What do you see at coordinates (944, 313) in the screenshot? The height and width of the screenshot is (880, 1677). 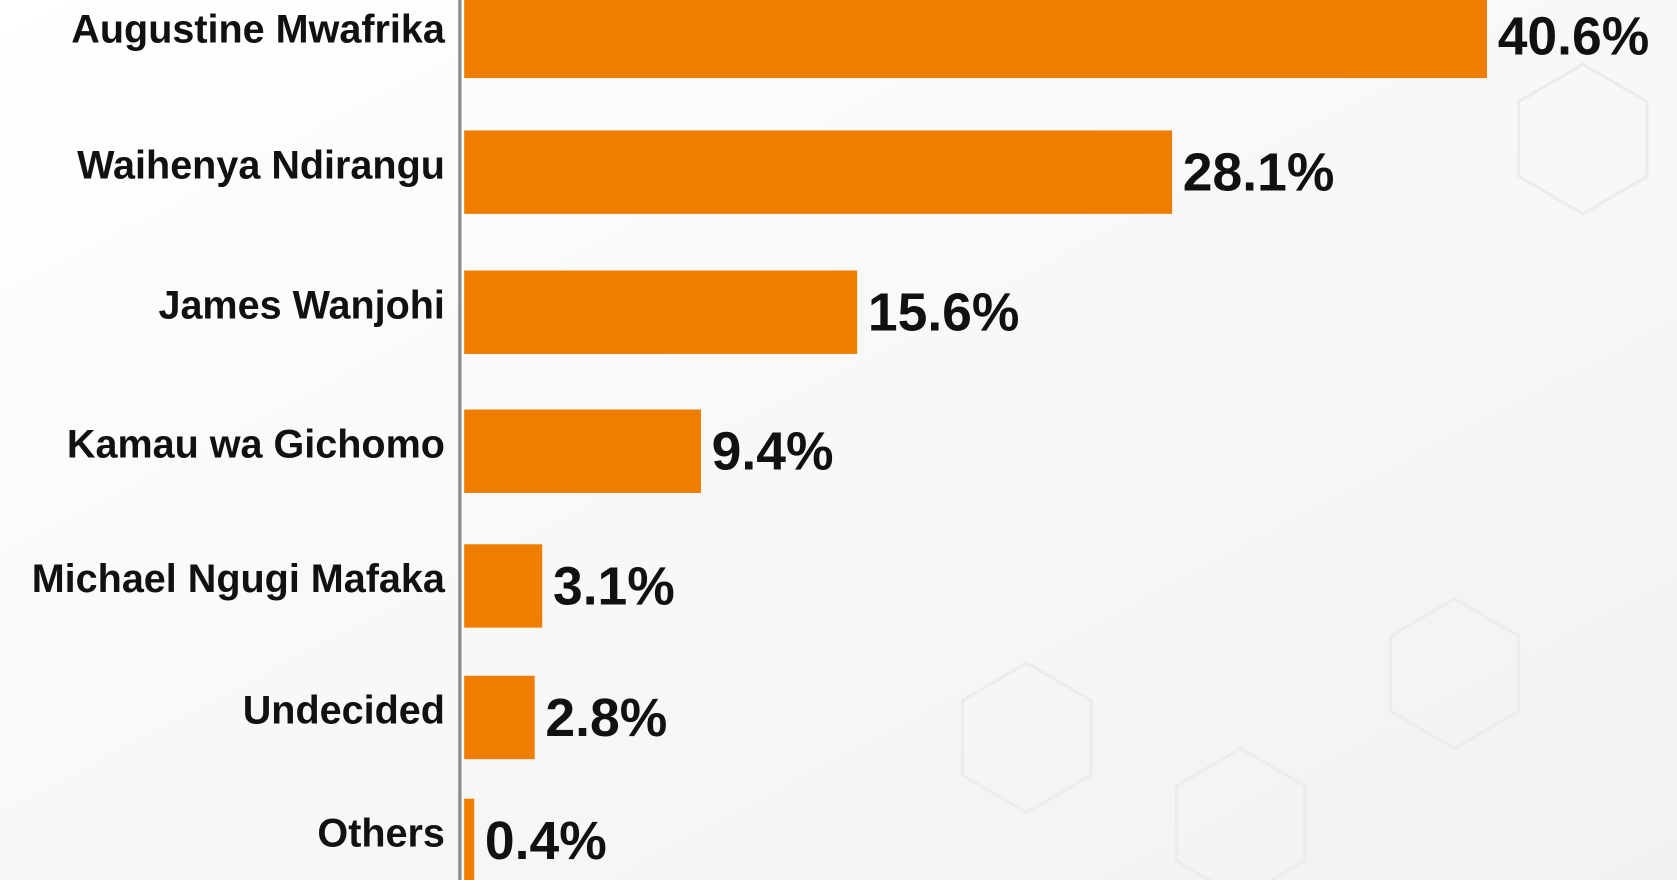 I see `value-label: 15.6%` at bounding box center [944, 313].